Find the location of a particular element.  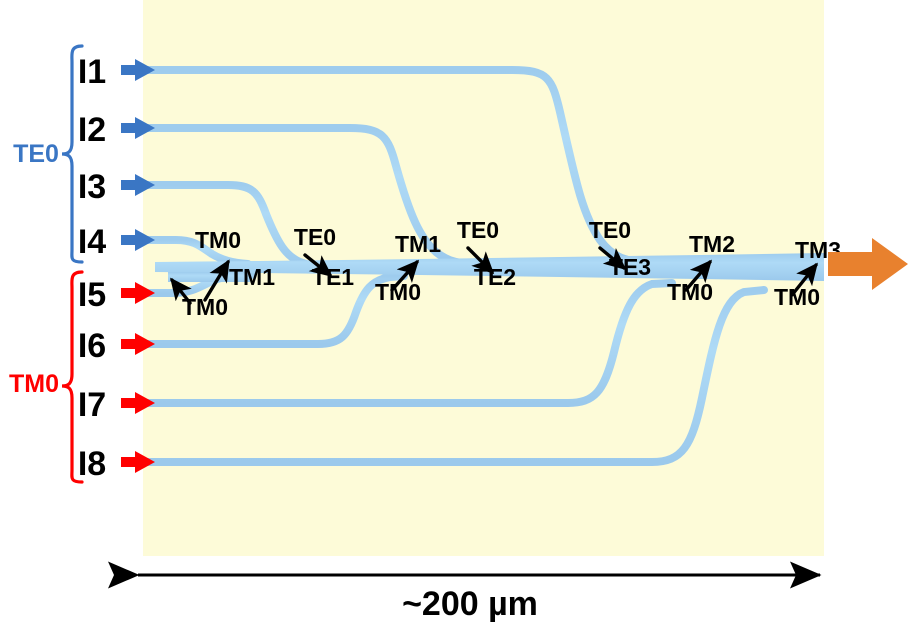

input-arrow-i7 is located at coordinates (138, 403).